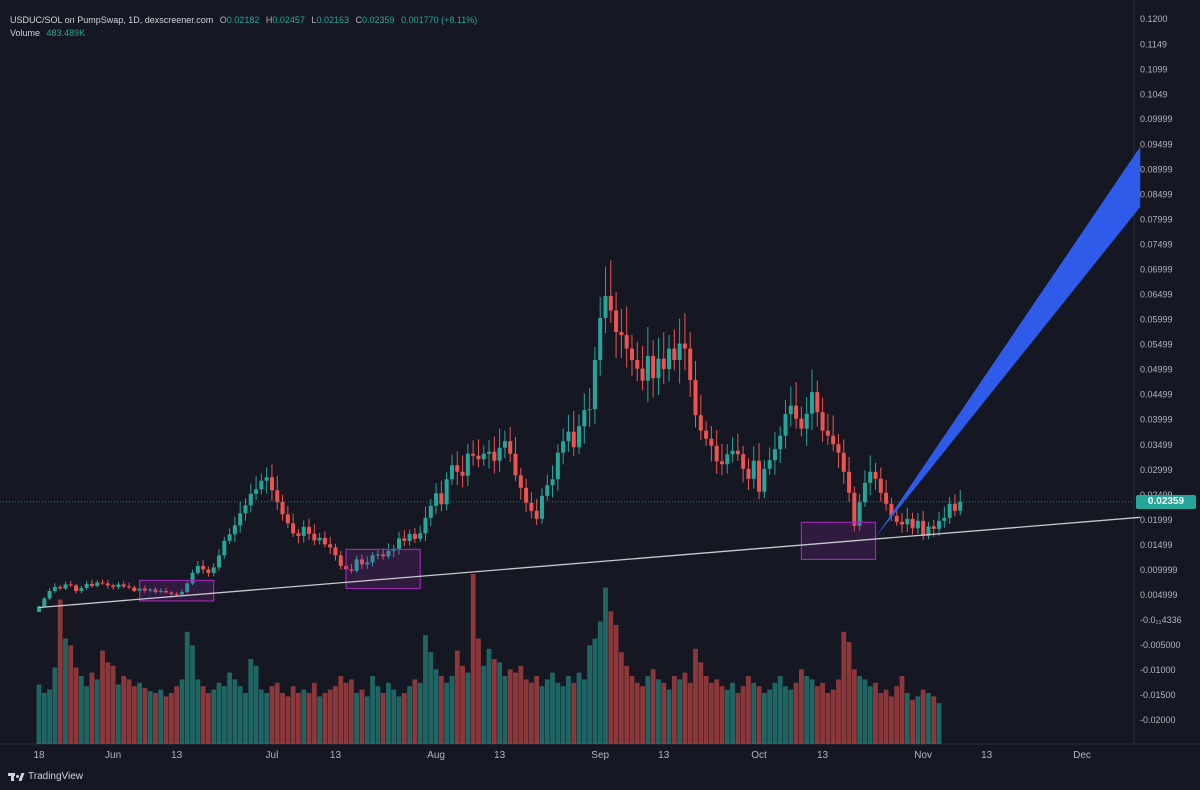 The height and width of the screenshot is (790, 1200). Describe the element at coordinates (1159, 595) in the screenshot. I see `price-tick-label: 0.004999` at that location.